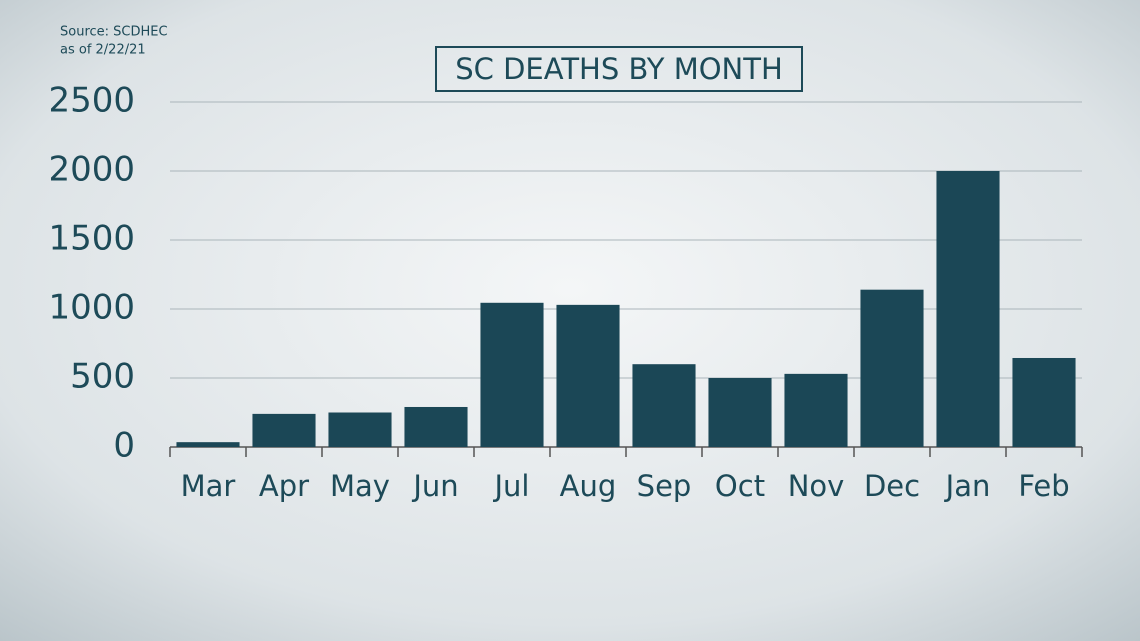 The image size is (1140, 641). Describe the element at coordinates (360, 486) in the screenshot. I see `x-tick-label: May` at that location.